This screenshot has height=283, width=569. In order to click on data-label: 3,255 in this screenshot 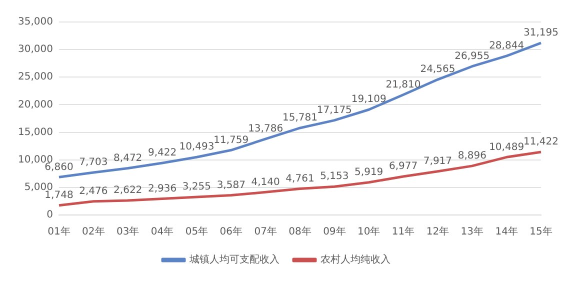, I will do `click(197, 187)`.